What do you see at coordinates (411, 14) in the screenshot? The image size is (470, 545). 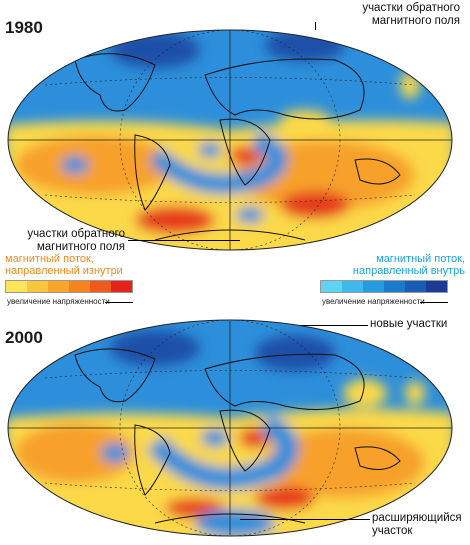 I see `label-reverse-field-top: участки обратного магнитного поля` at bounding box center [411, 14].